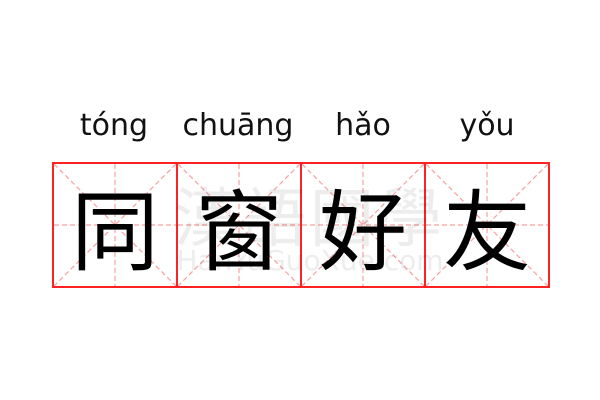 This screenshot has width=600, height=400. Describe the element at coordinates (487, 125) in the screenshot. I see `pinyin-4: yǒu` at that location.